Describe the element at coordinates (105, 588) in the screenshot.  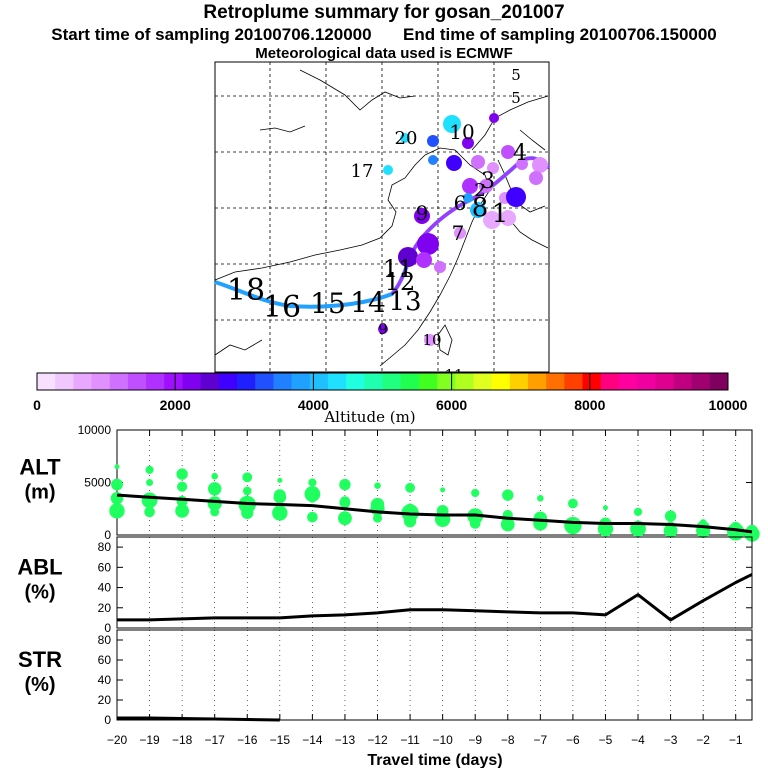
I see `y-tick-label: 40` at that location.